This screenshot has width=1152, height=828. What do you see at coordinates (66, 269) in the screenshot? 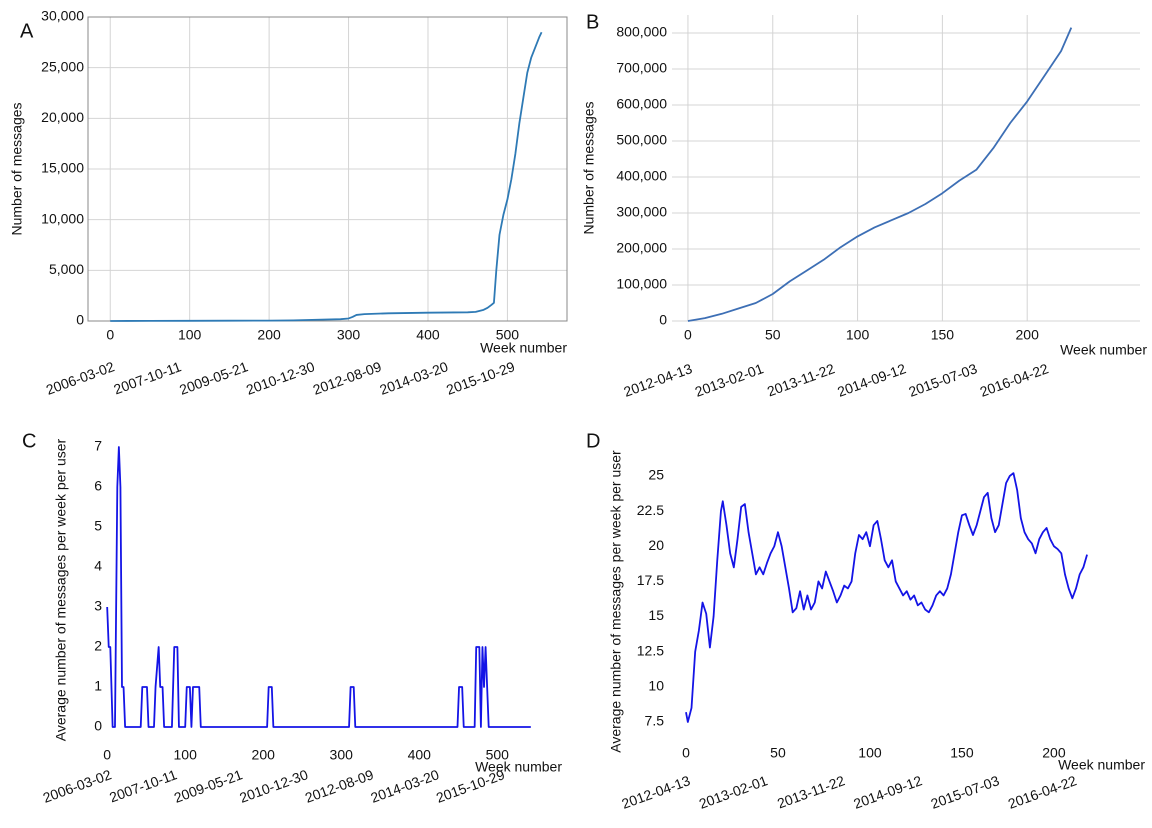
I see `y-tick-label: 5,000` at bounding box center [66, 269].